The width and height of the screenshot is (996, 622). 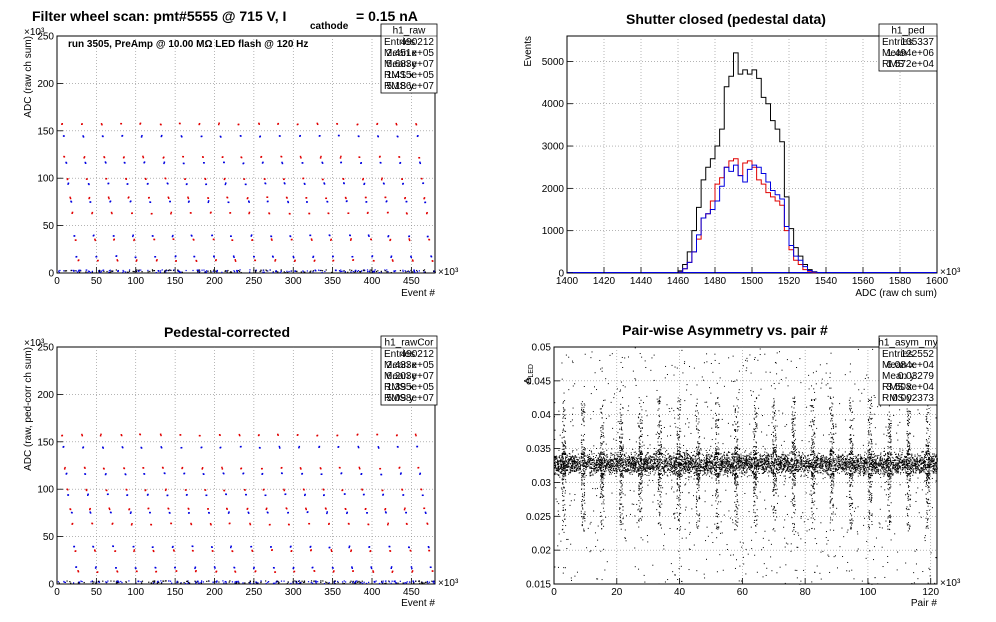 What do you see at coordinates (418, 42) in the screenshot?
I see `raw-stats-value: 490212` at bounding box center [418, 42].